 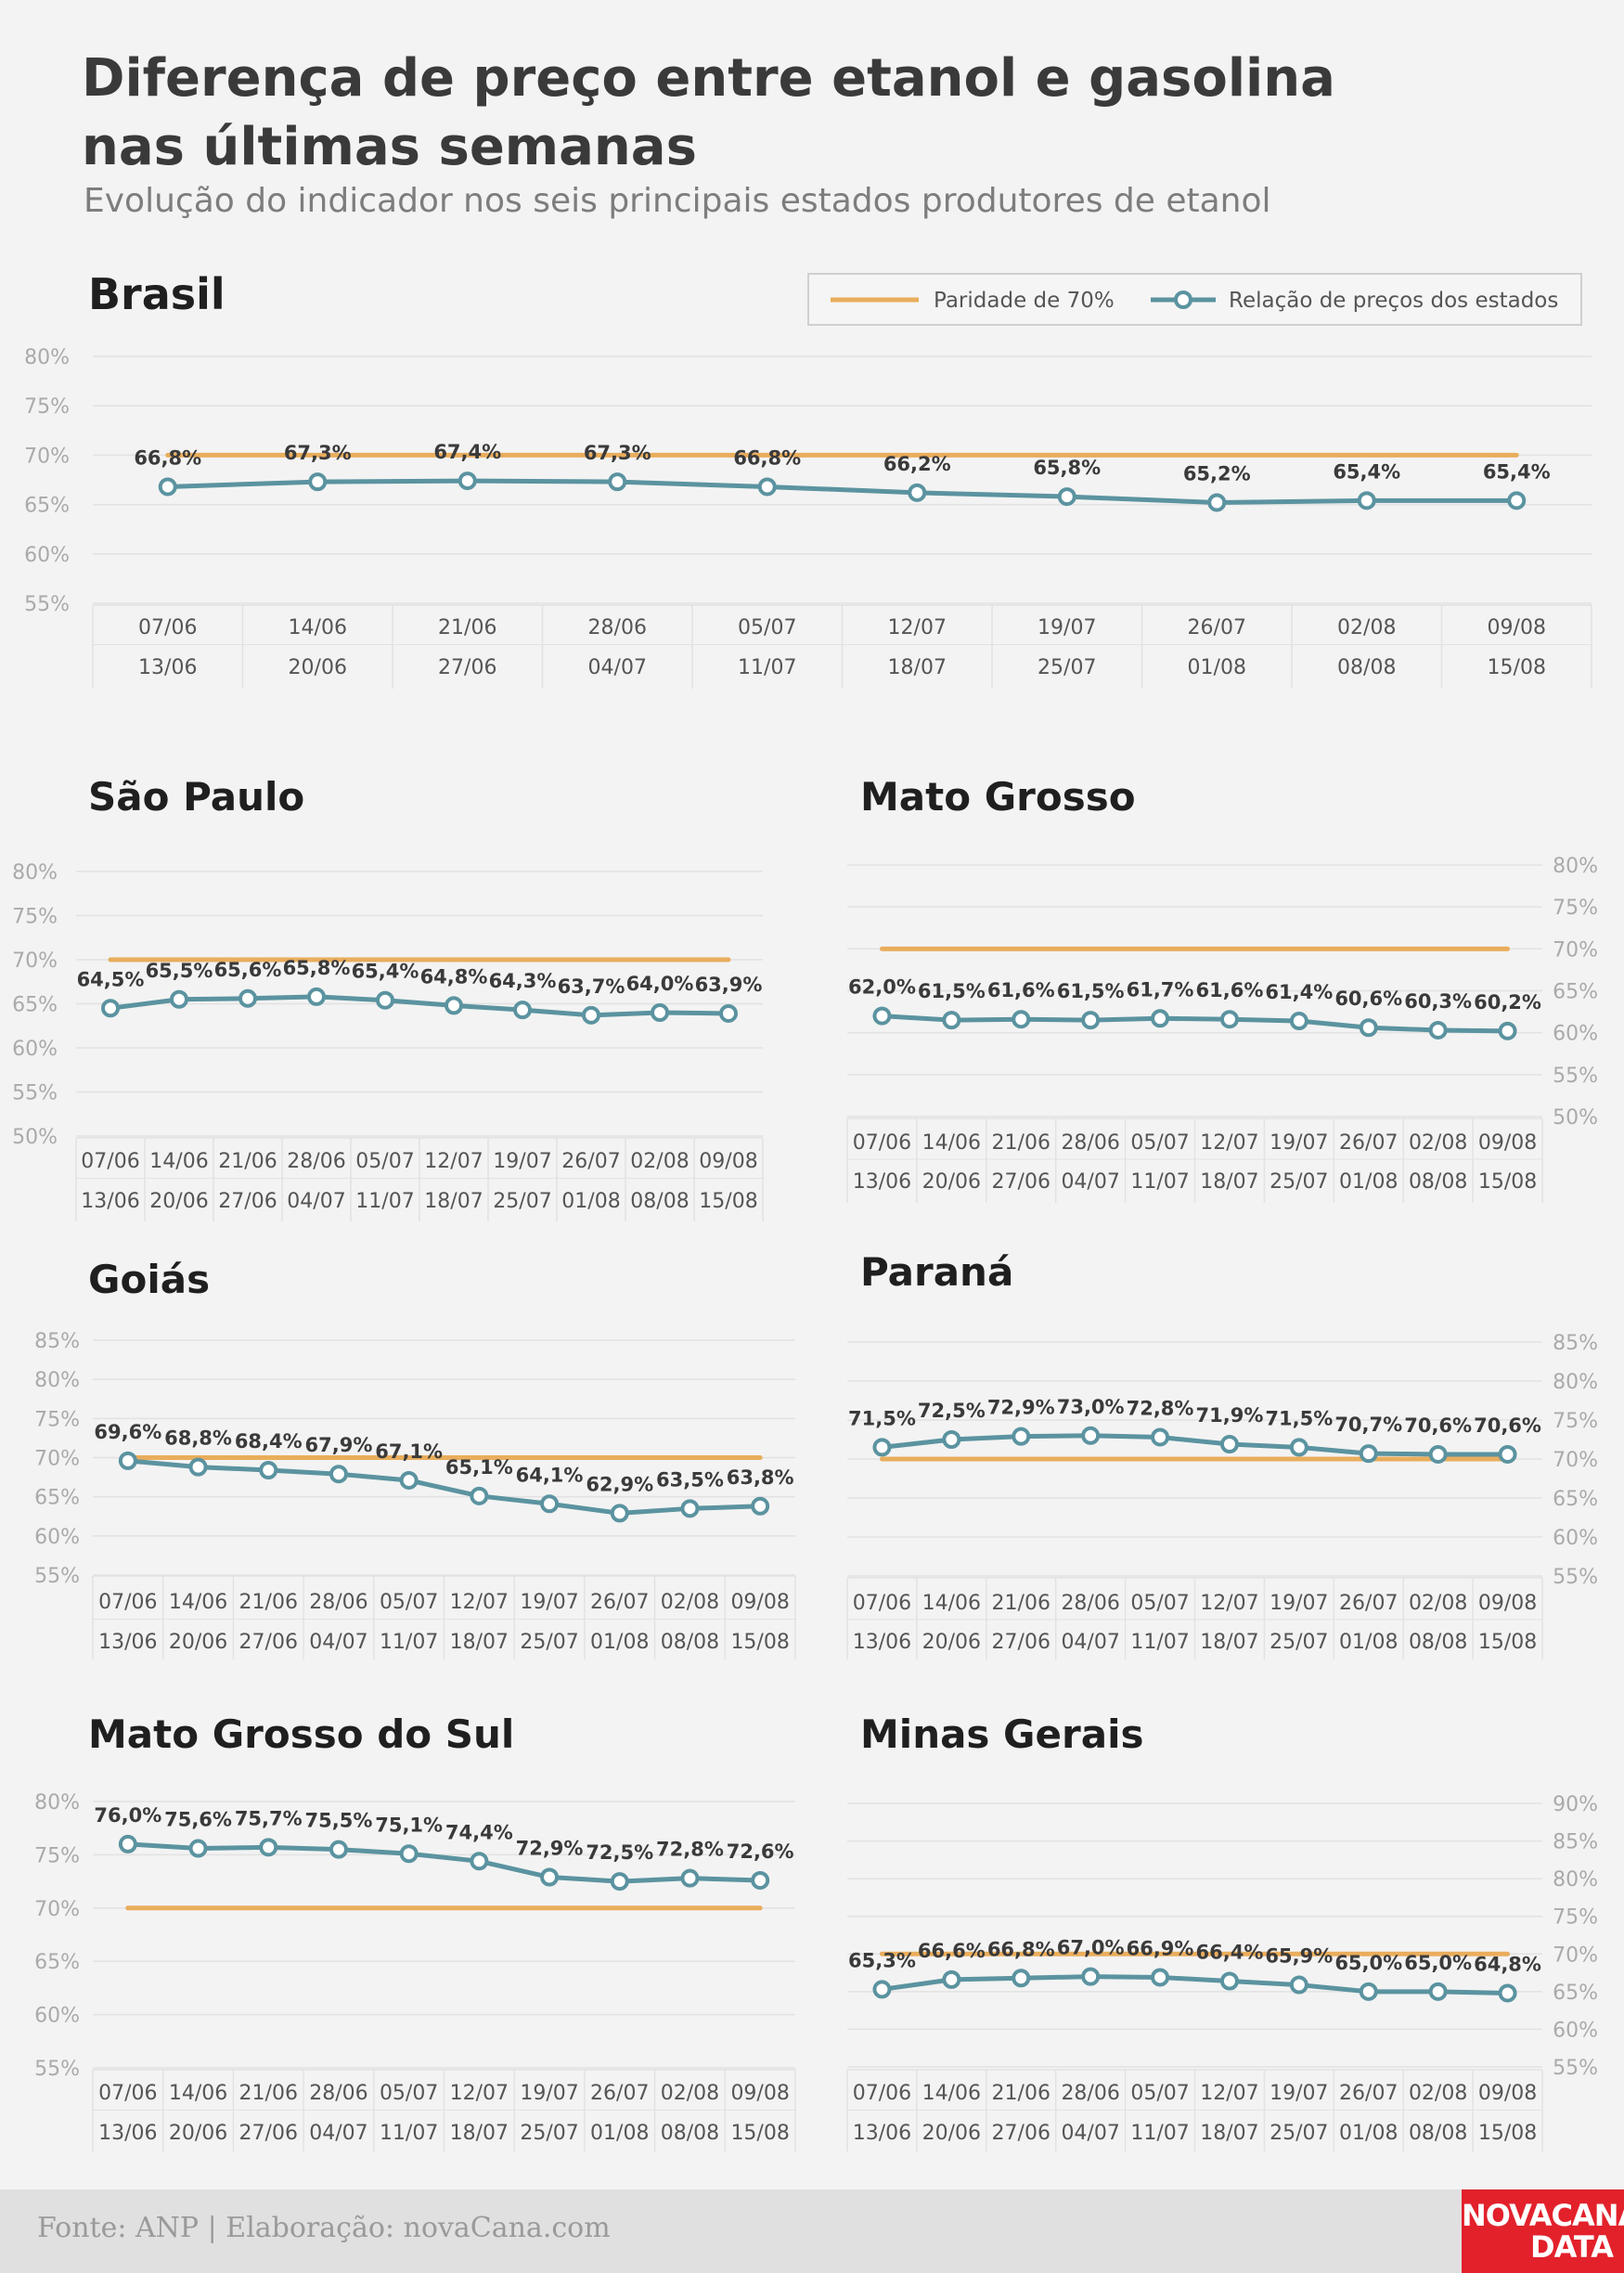 I want to click on x-end-label-parana: 15/08, so click(x=1508, y=1642).